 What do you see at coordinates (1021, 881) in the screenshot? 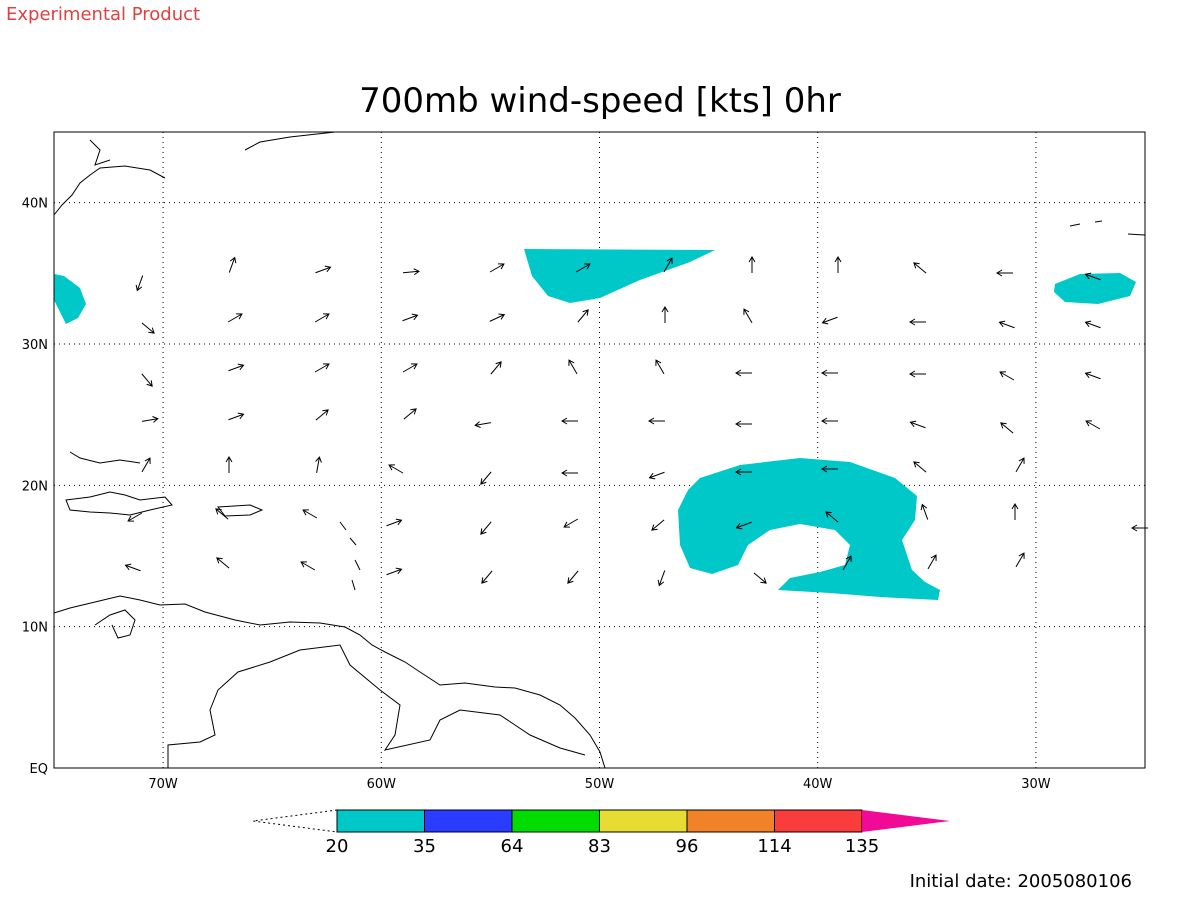
I see `initial-date: Initial date: 2005080106` at bounding box center [1021, 881].